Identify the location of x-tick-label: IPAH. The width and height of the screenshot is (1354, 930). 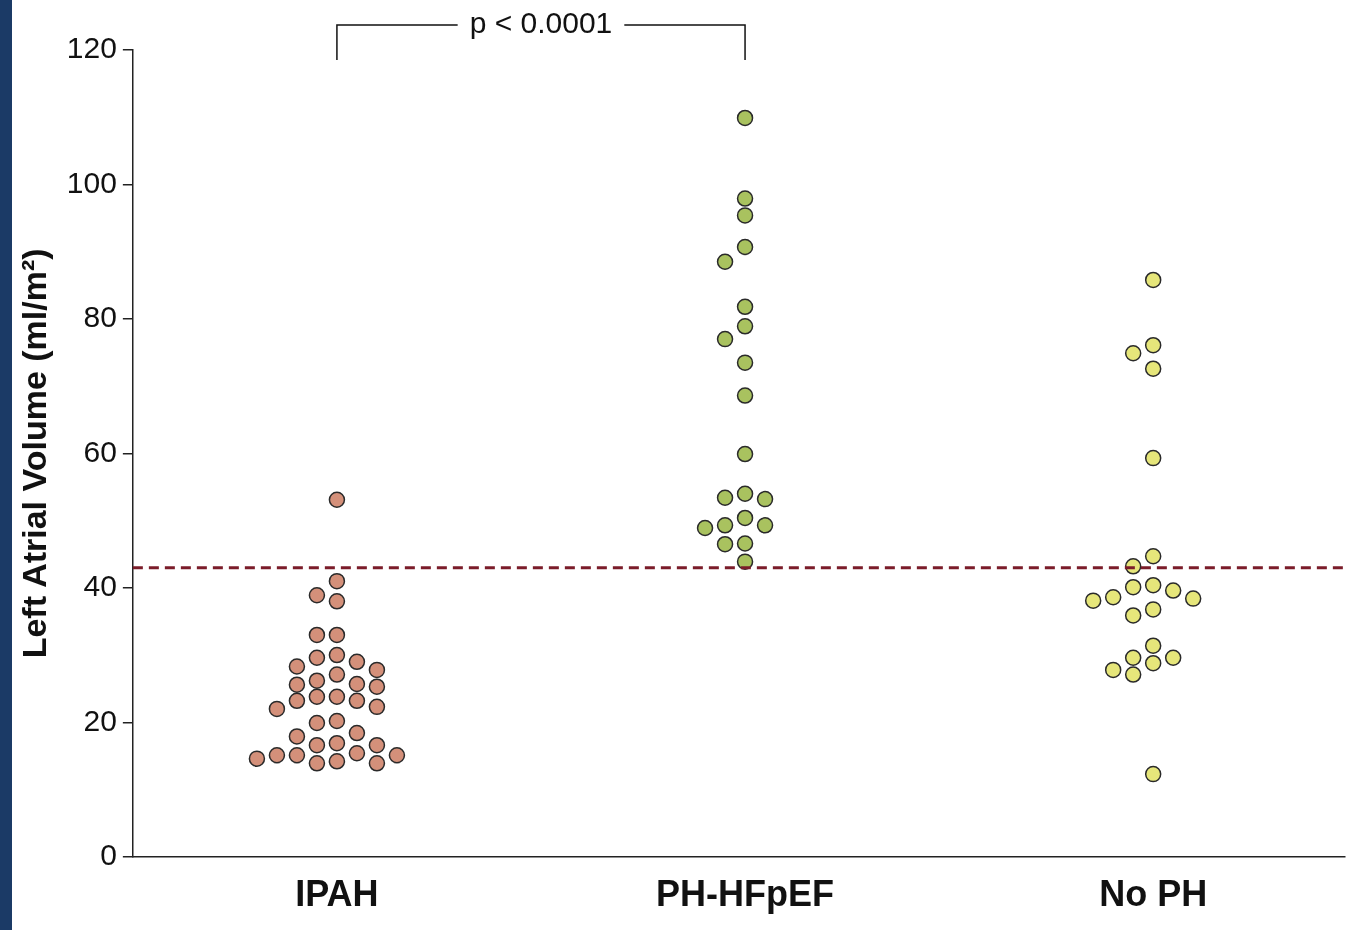
(337, 894).